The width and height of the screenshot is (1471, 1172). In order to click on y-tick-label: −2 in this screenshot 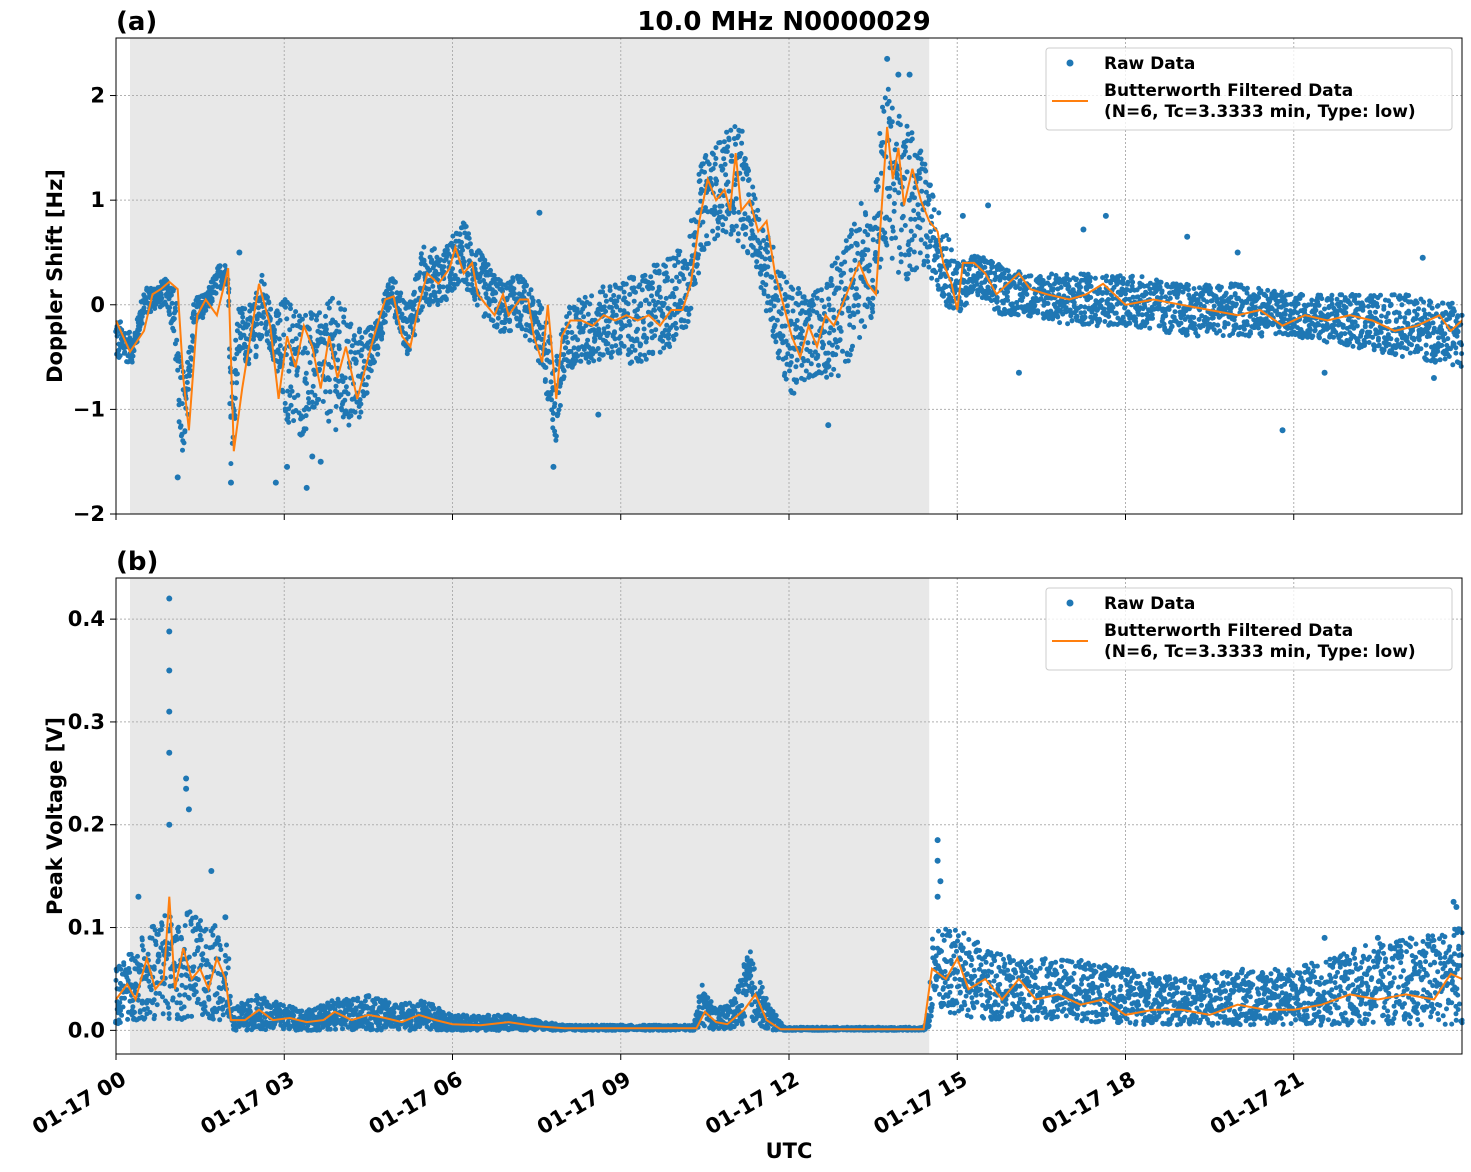, I will do `click(89, 514)`.